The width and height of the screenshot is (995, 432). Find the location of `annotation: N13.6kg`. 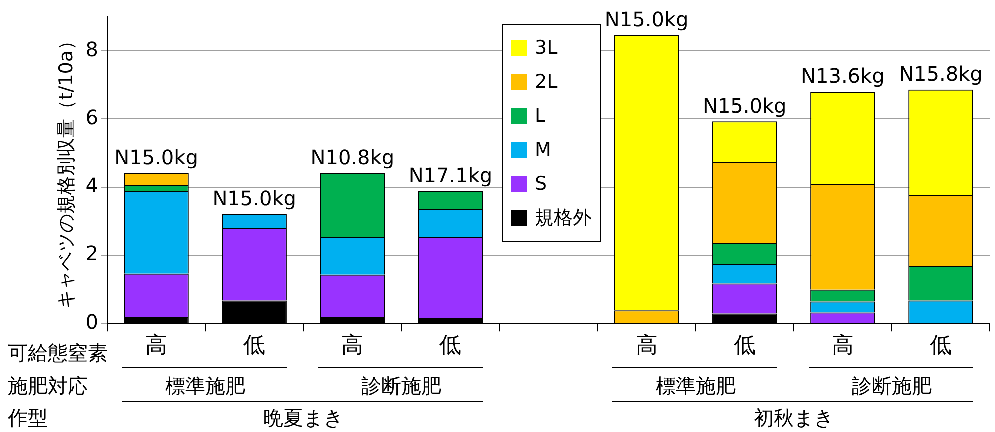

annotation: N13.6kg is located at coordinates (843, 76).